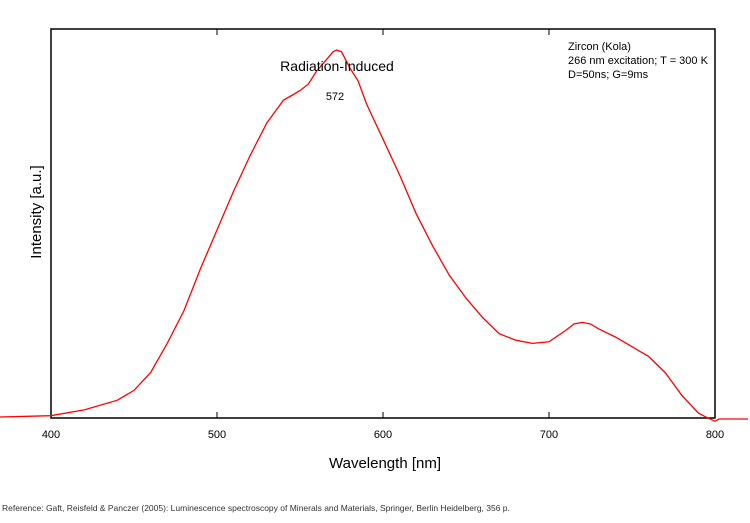 The height and width of the screenshot is (523, 750). Describe the element at coordinates (51, 435) in the screenshot. I see `x-tick-label: 400` at that location.